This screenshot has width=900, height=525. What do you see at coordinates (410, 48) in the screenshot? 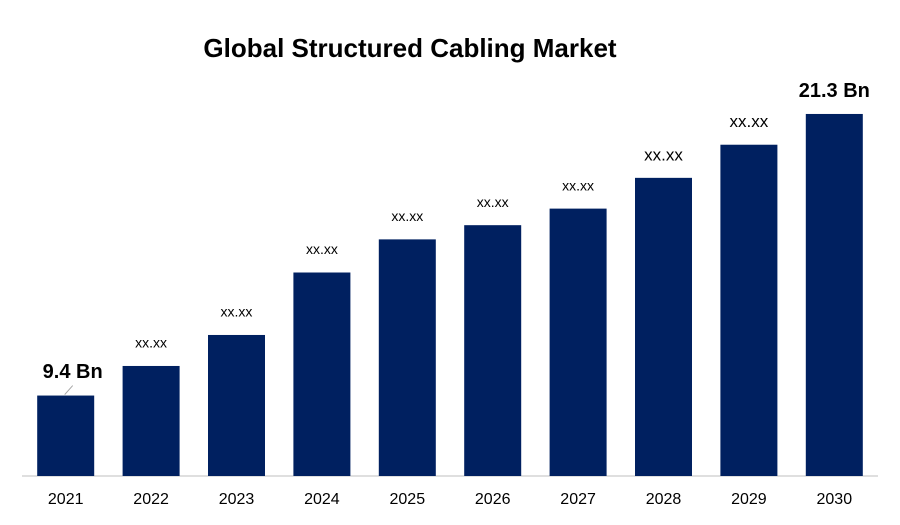
I see `chart-title: Global Structured Cabling Market` at bounding box center [410, 48].